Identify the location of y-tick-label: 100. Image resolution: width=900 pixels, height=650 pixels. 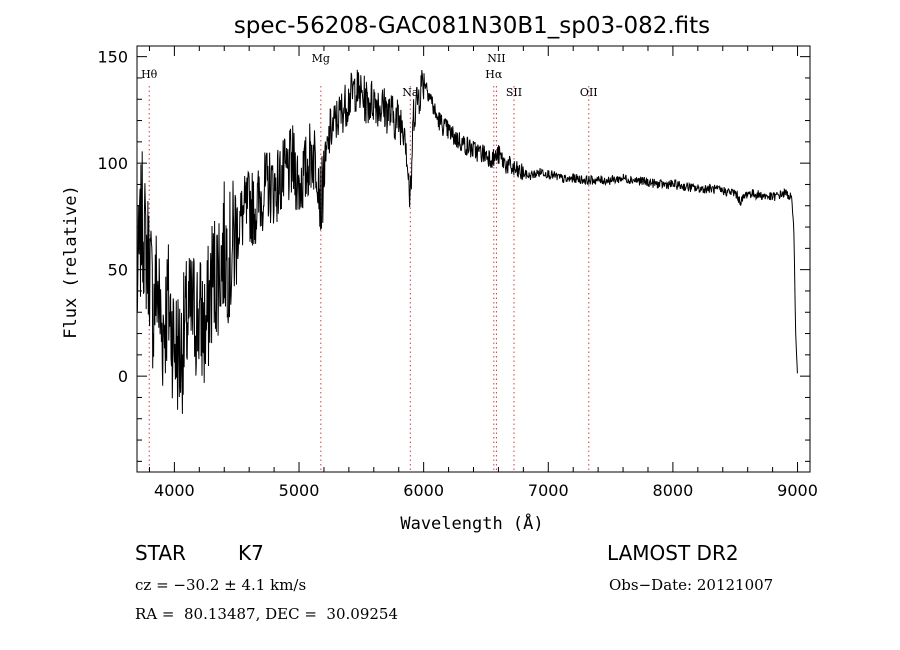
(112, 163).